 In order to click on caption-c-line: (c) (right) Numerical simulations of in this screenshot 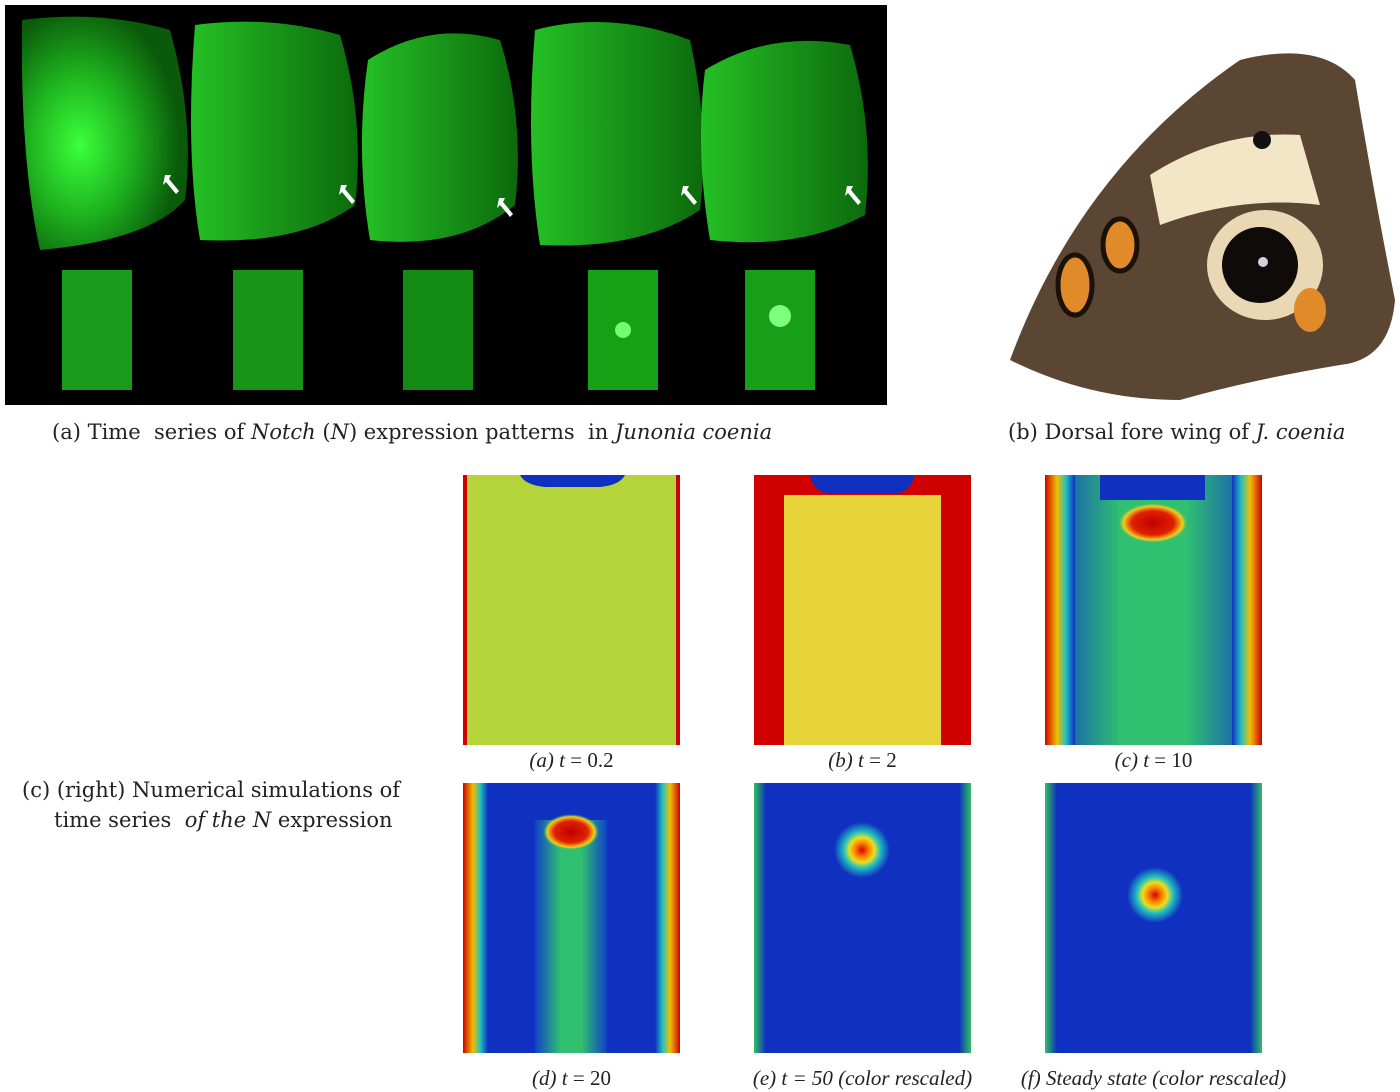, I will do `click(211, 790)`.